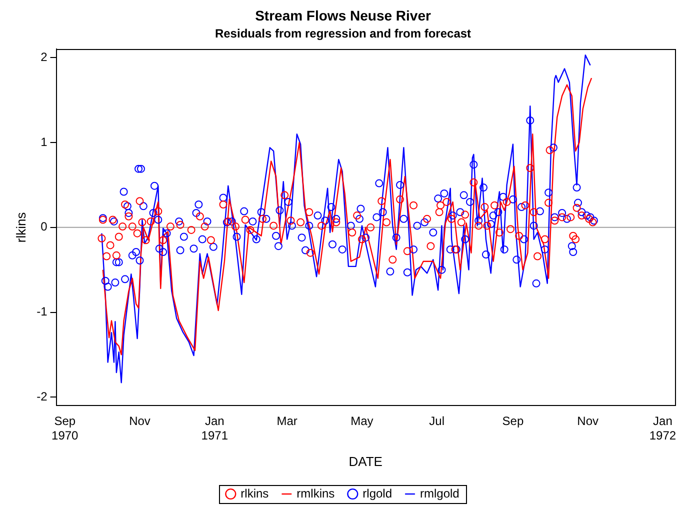 This screenshot has height=518, width=680. What do you see at coordinates (65, 428) in the screenshot?
I see `x-tick-label: Sep 1970` at bounding box center [65, 428].